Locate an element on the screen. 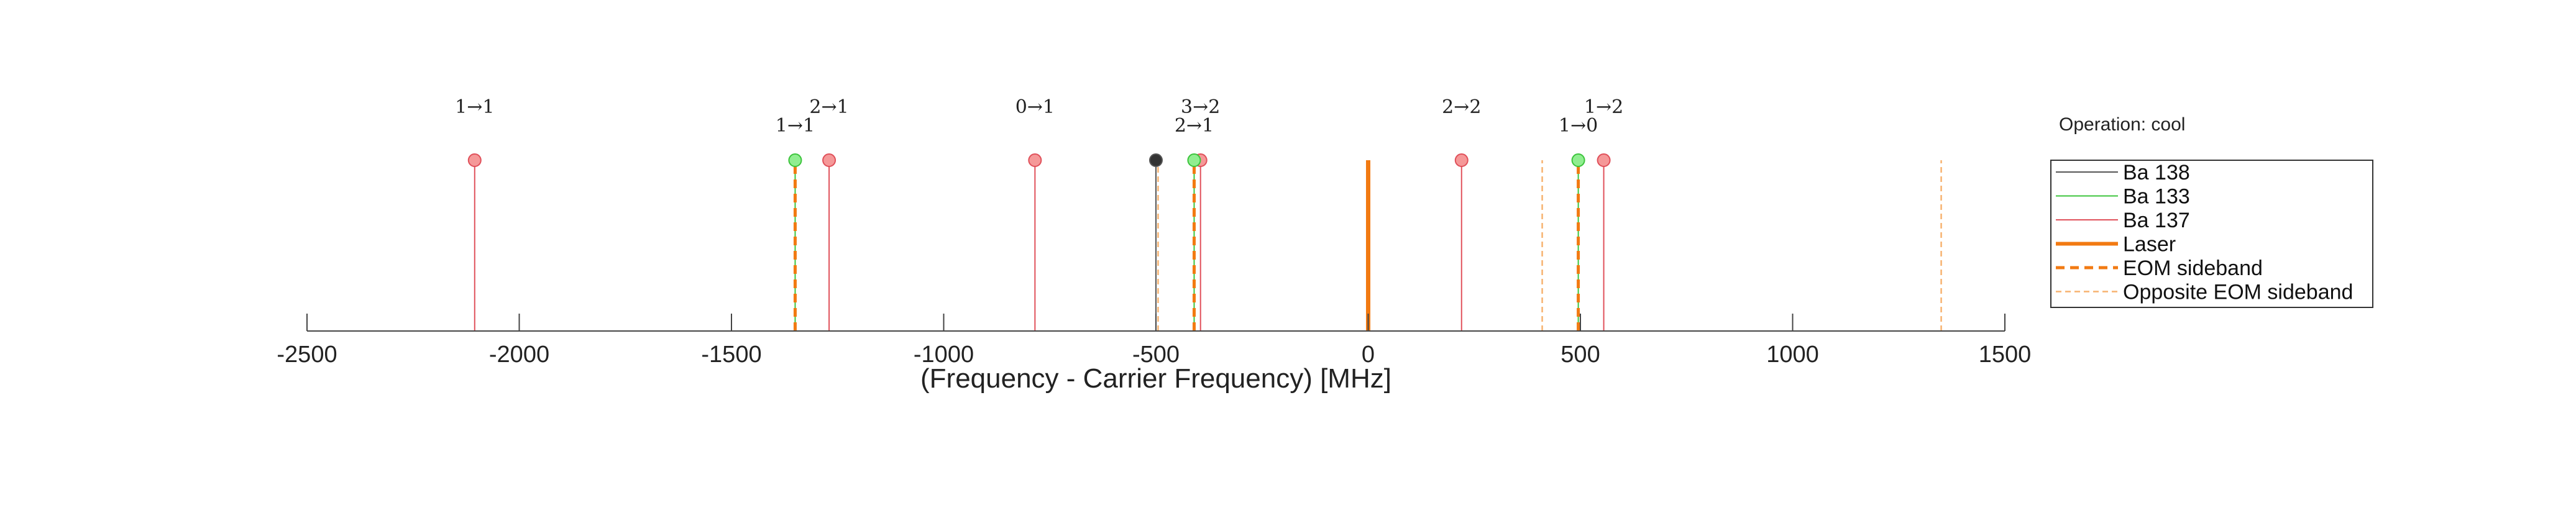 This screenshot has width=2576, height=508. transition-label-5: 2→1 is located at coordinates (1194, 126).